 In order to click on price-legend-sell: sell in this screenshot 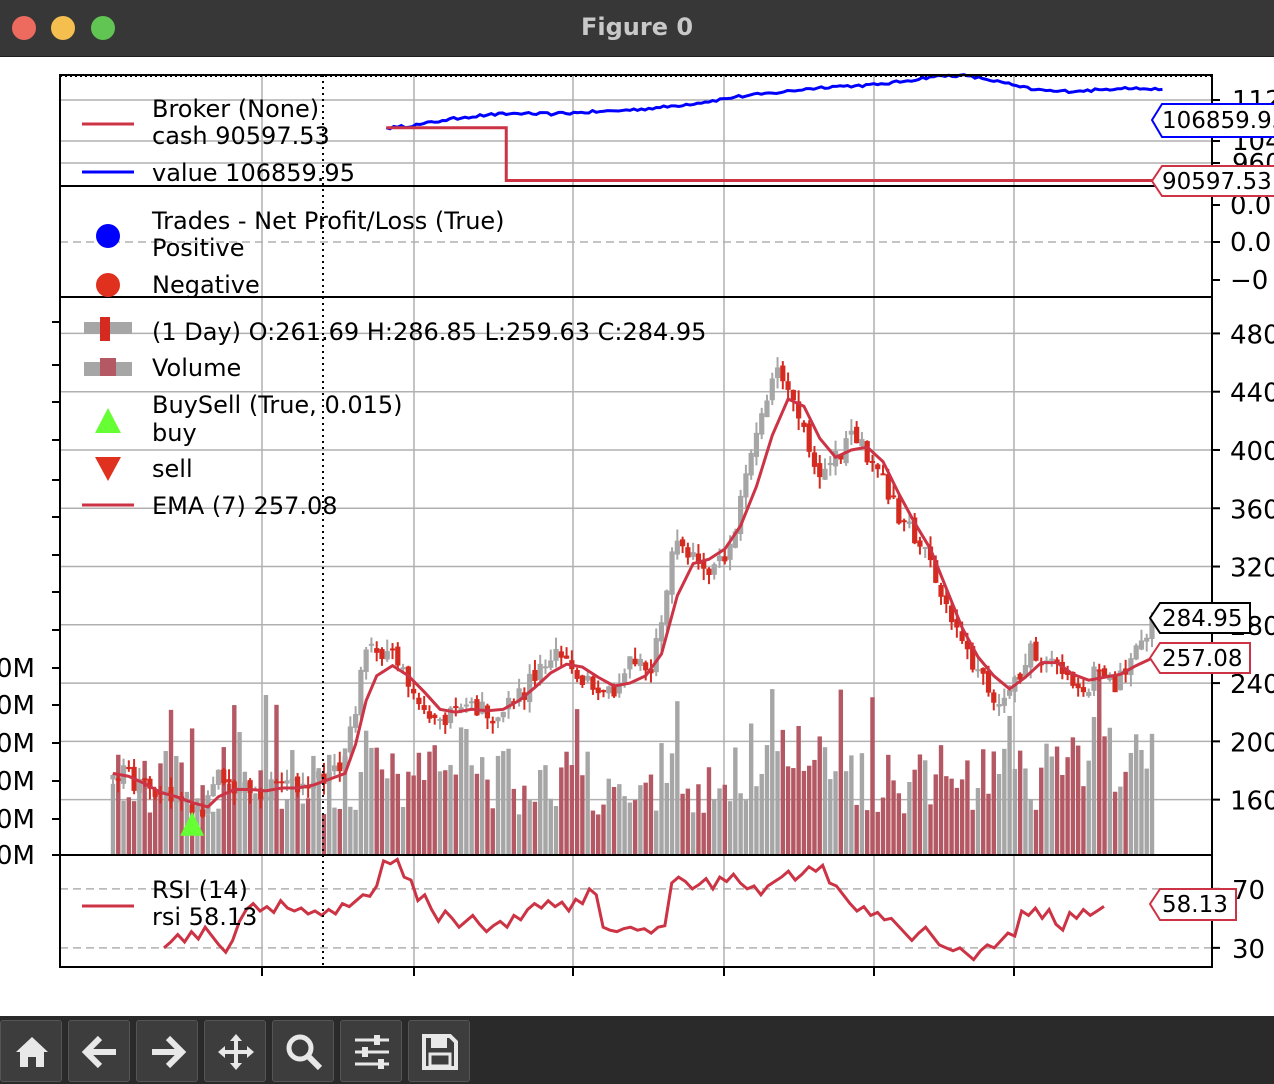, I will do `click(172, 469)`.